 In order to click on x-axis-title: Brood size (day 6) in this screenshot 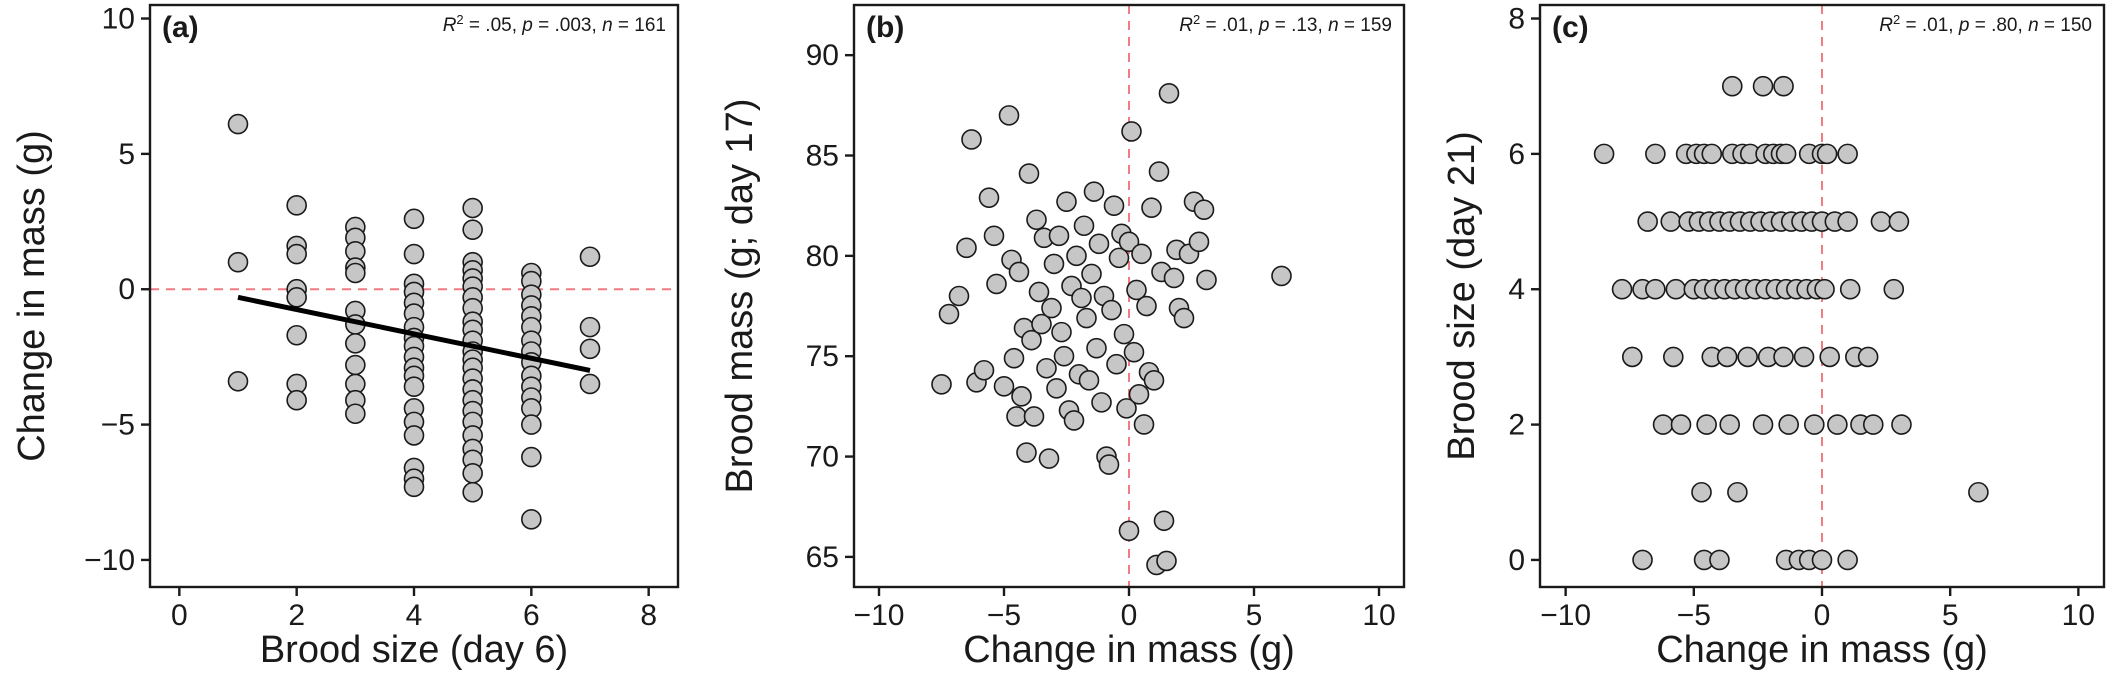, I will do `click(414, 650)`.